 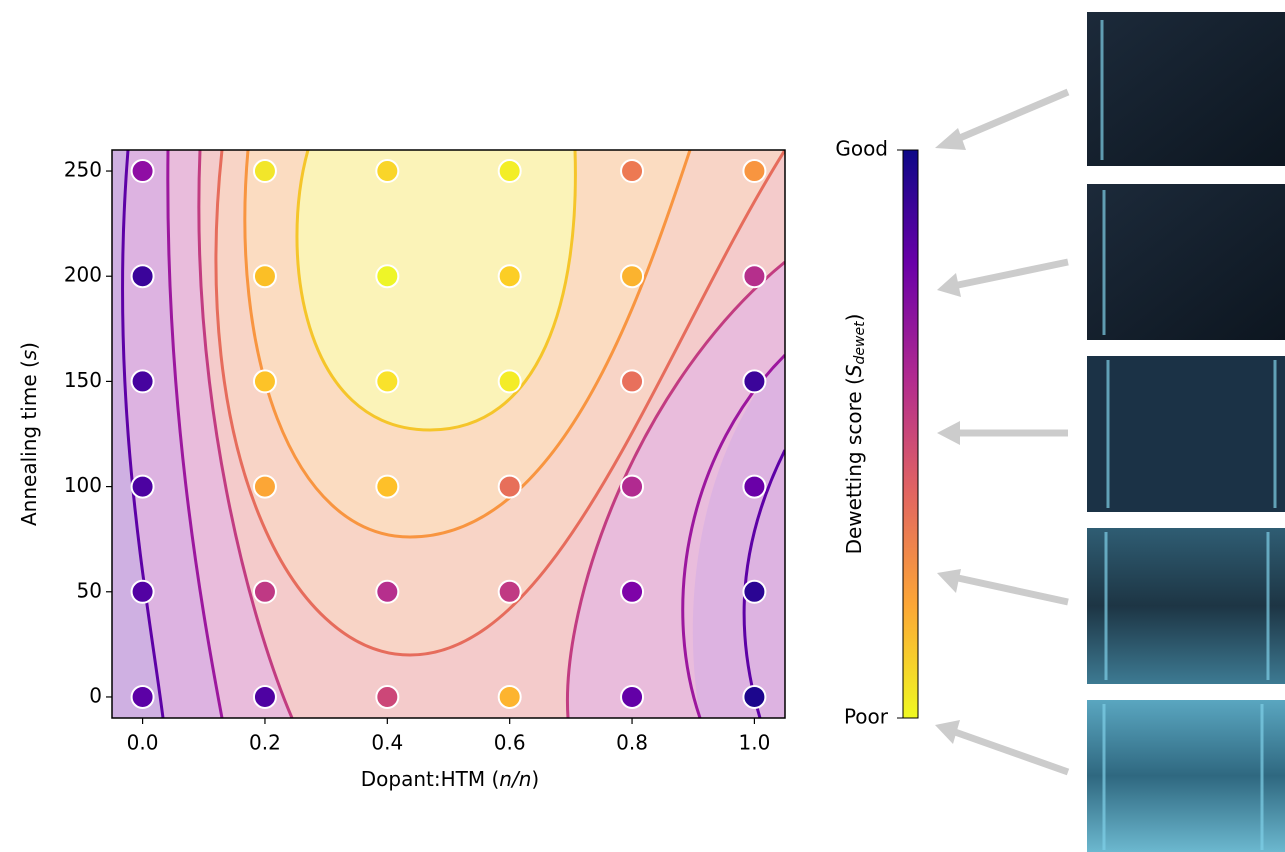 I want to click on colorbar, so click(x=910, y=434).